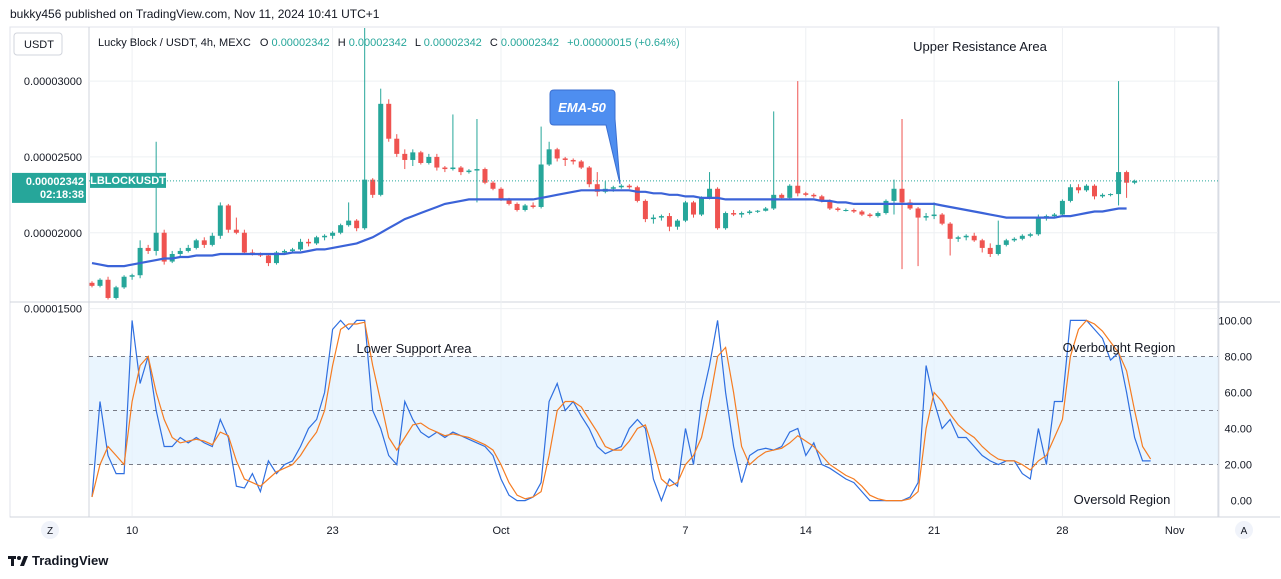 The height and width of the screenshot is (579, 1281). What do you see at coordinates (418, 43) in the screenshot?
I see `low-label: L` at bounding box center [418, 43].